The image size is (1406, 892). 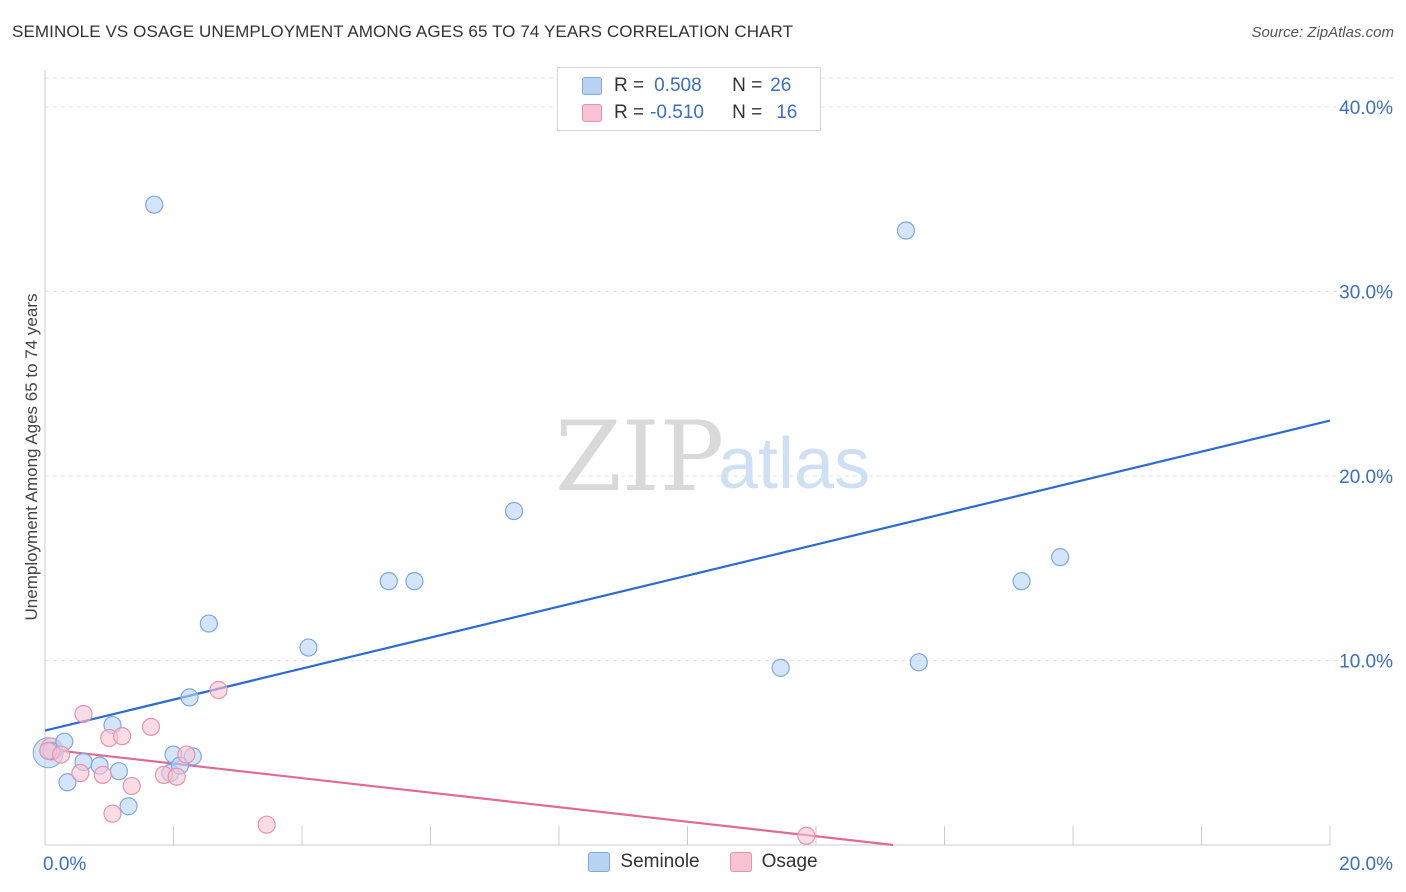 I want to click on seminole-swatch, so click(x=592, y=86).